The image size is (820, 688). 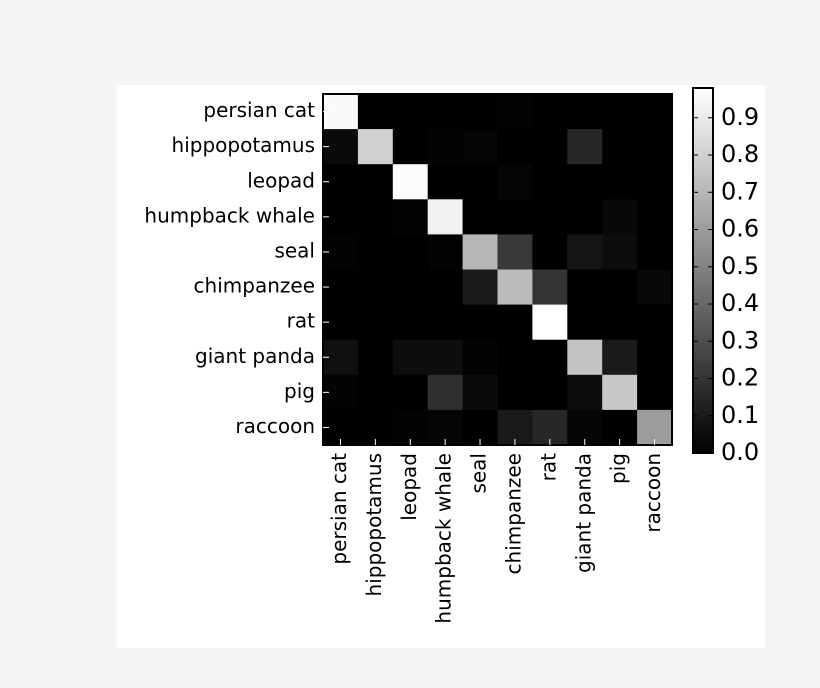 I want to click on x-tick-label: persian cat, so click(x=339, y=509).